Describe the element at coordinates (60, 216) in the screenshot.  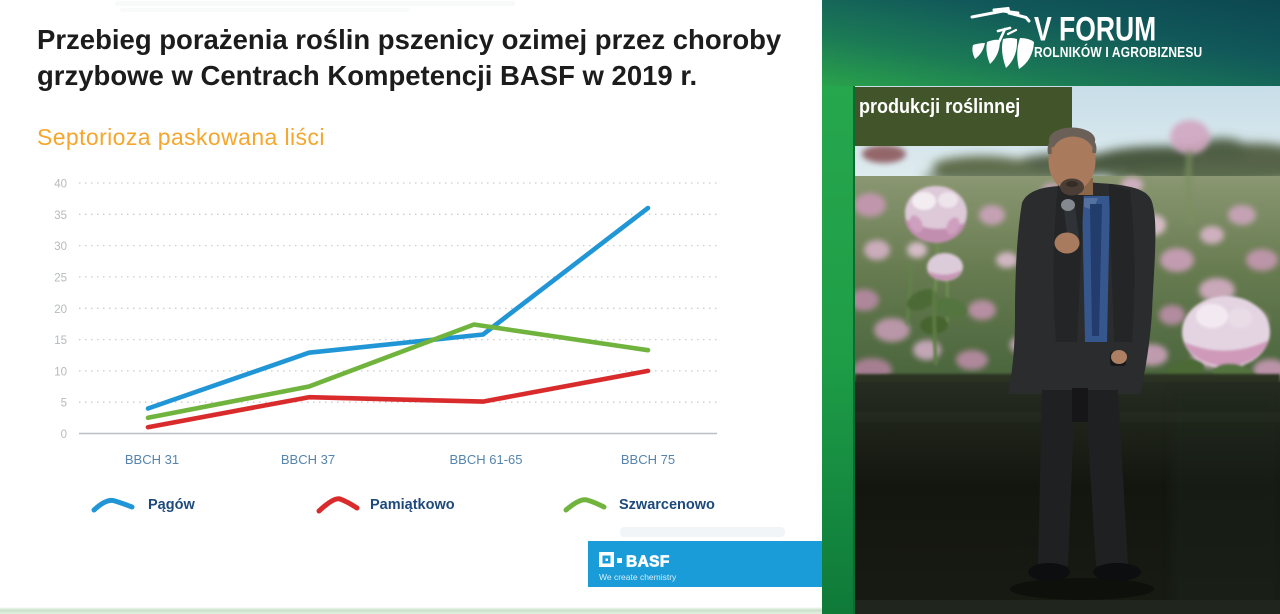
I see `svg-text: 35` at that location.